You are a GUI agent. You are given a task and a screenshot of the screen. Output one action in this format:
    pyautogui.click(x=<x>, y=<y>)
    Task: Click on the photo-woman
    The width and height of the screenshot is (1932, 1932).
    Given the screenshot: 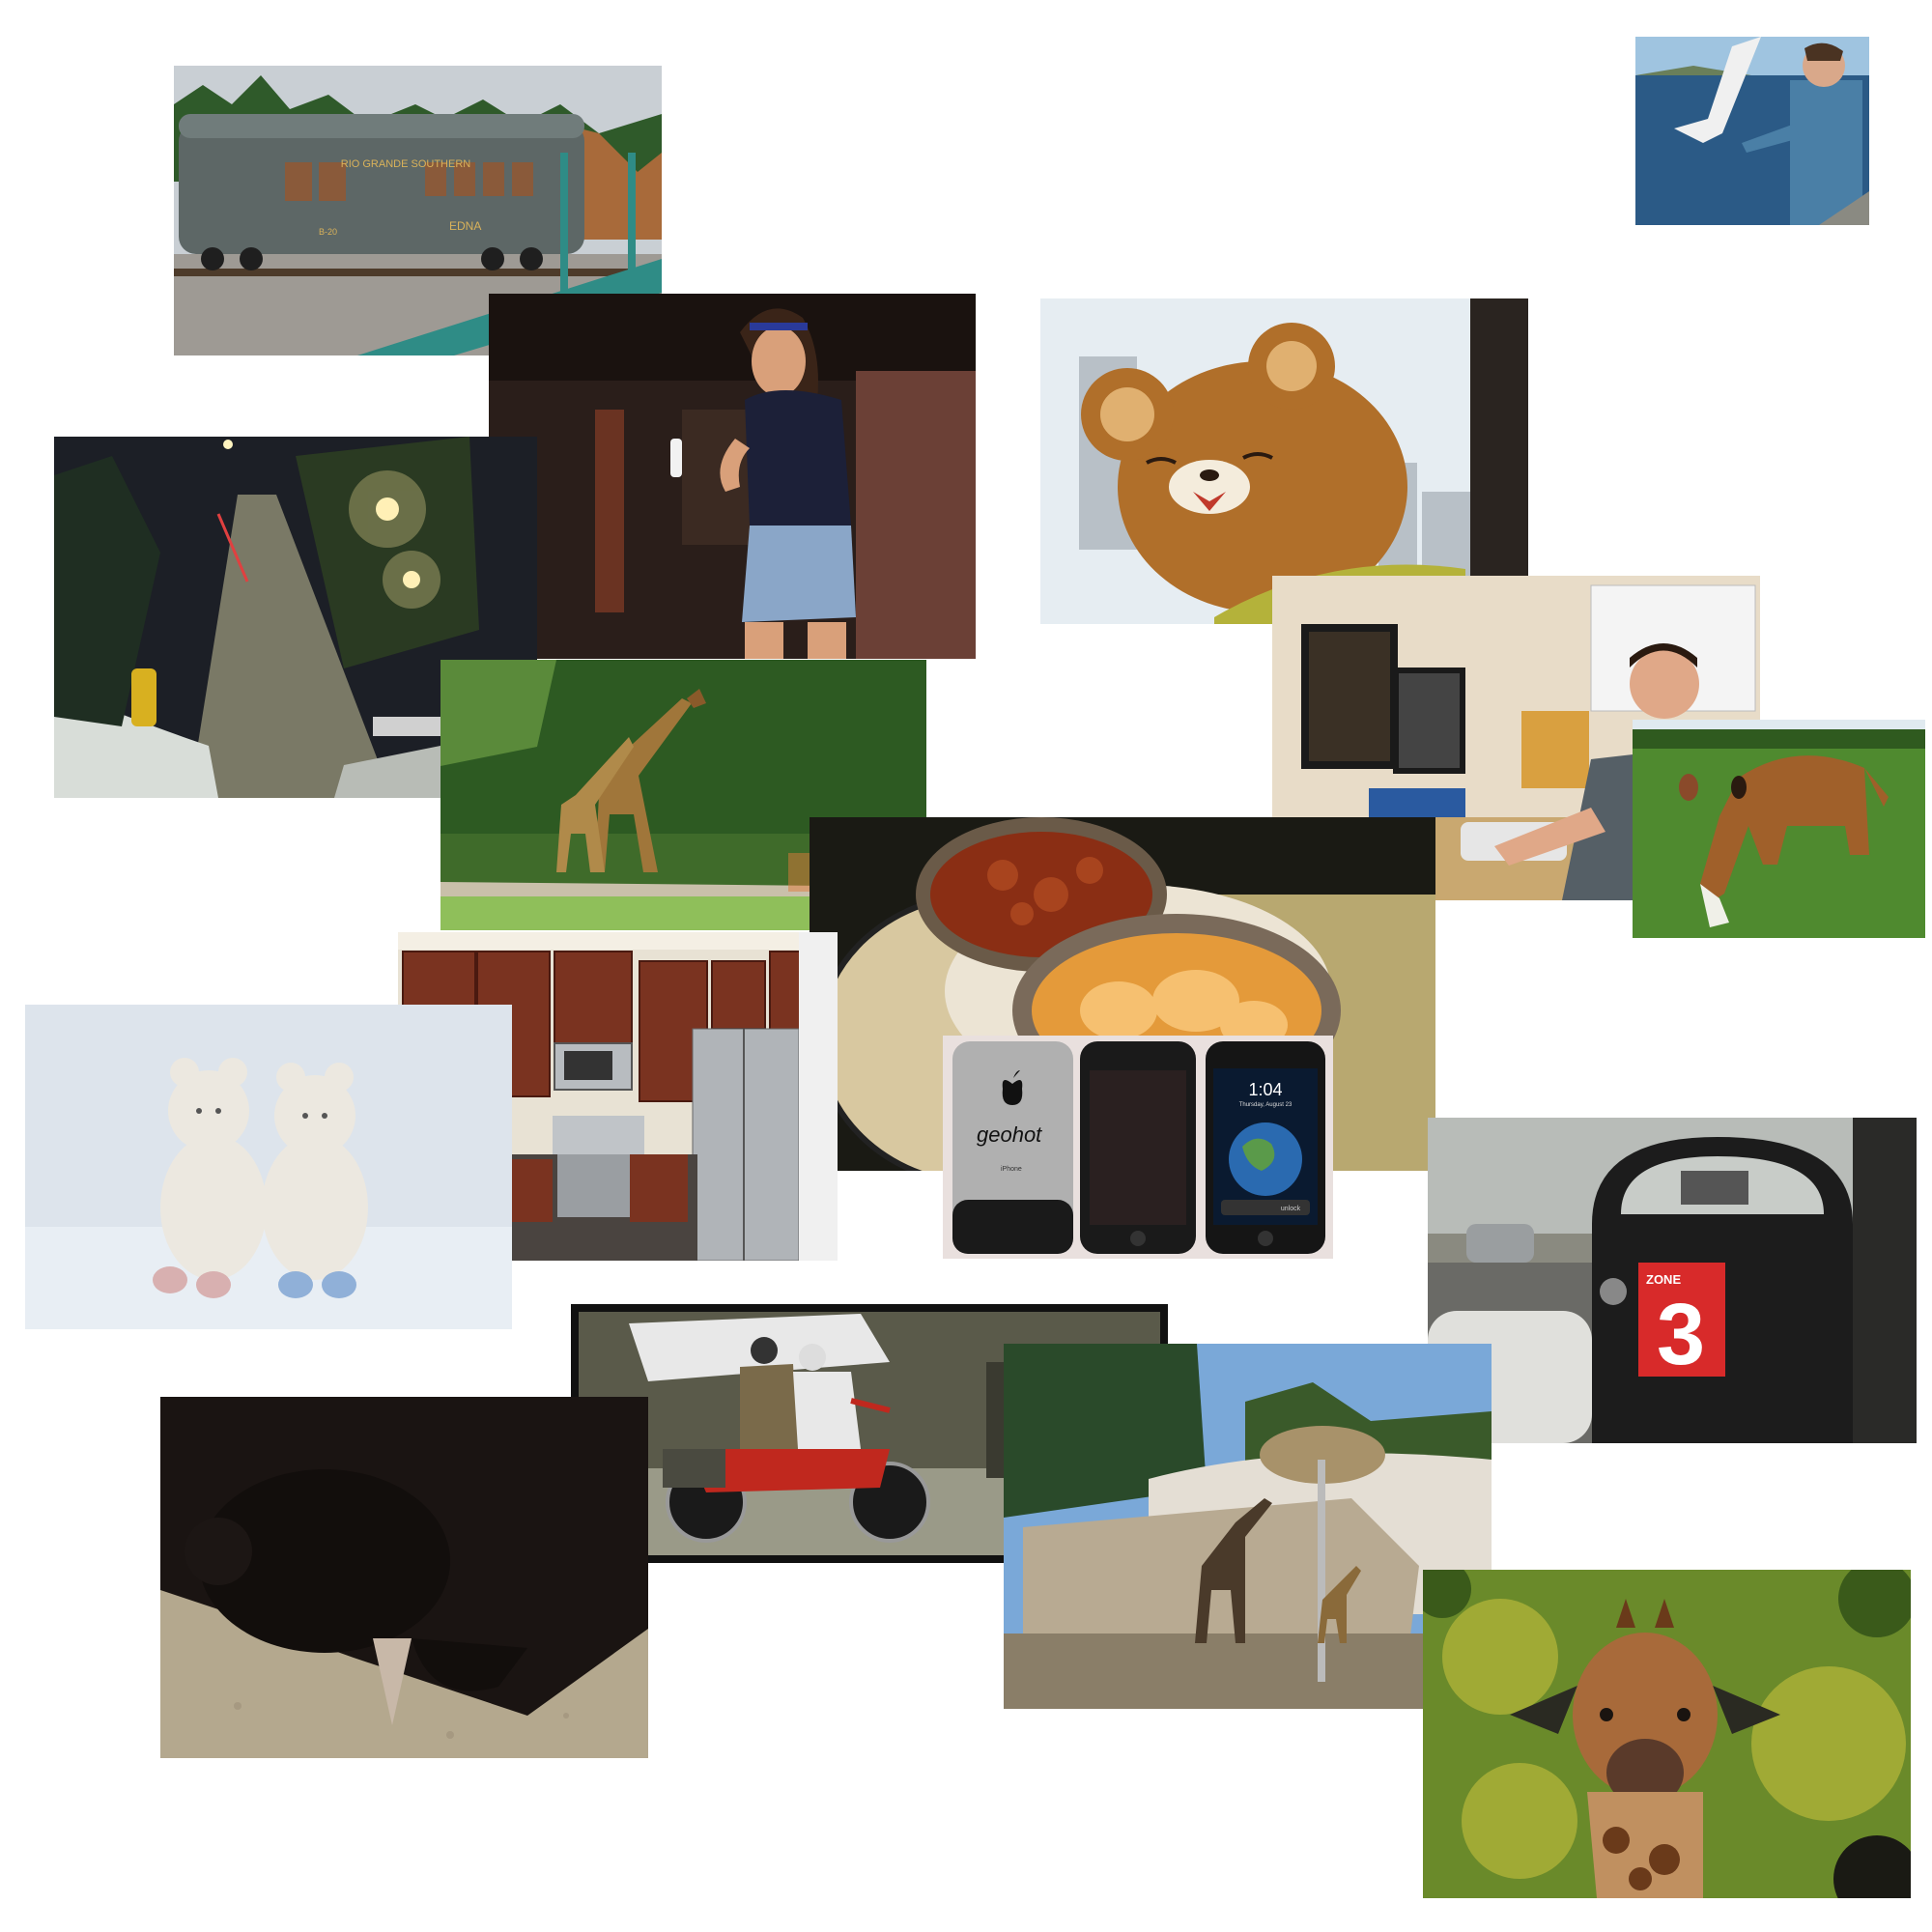 What is the action you would take?
    pyautogui.click(x=732, y=476)
    